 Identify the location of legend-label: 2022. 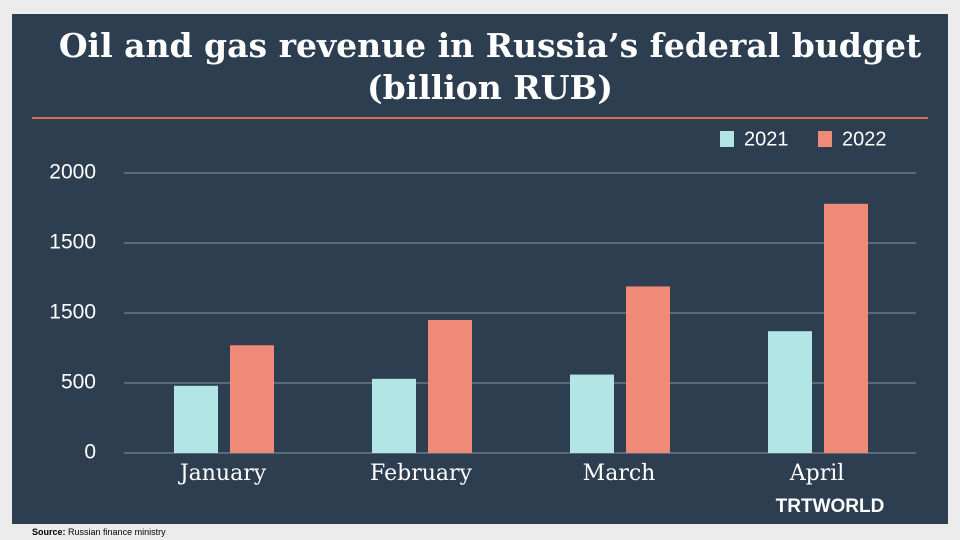
(864, 139).